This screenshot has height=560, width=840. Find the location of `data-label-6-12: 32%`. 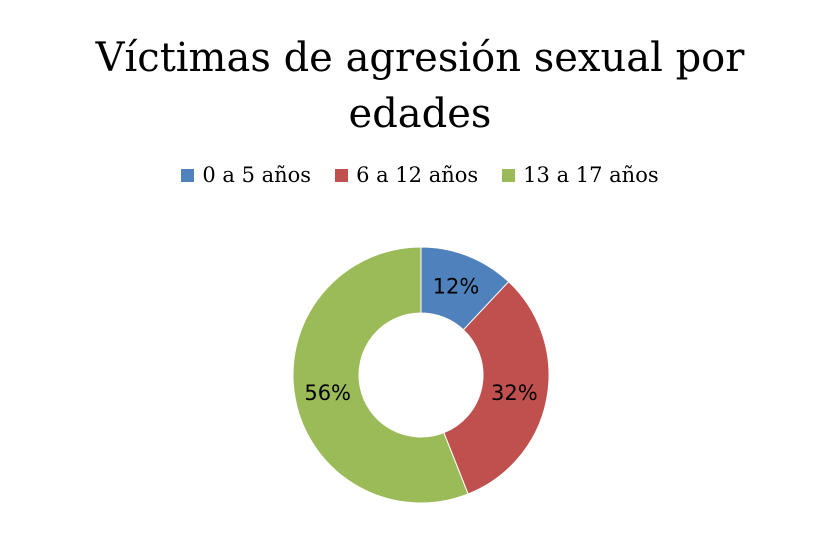

data-label-6-12: 32% is located at coordinates (514, 393).